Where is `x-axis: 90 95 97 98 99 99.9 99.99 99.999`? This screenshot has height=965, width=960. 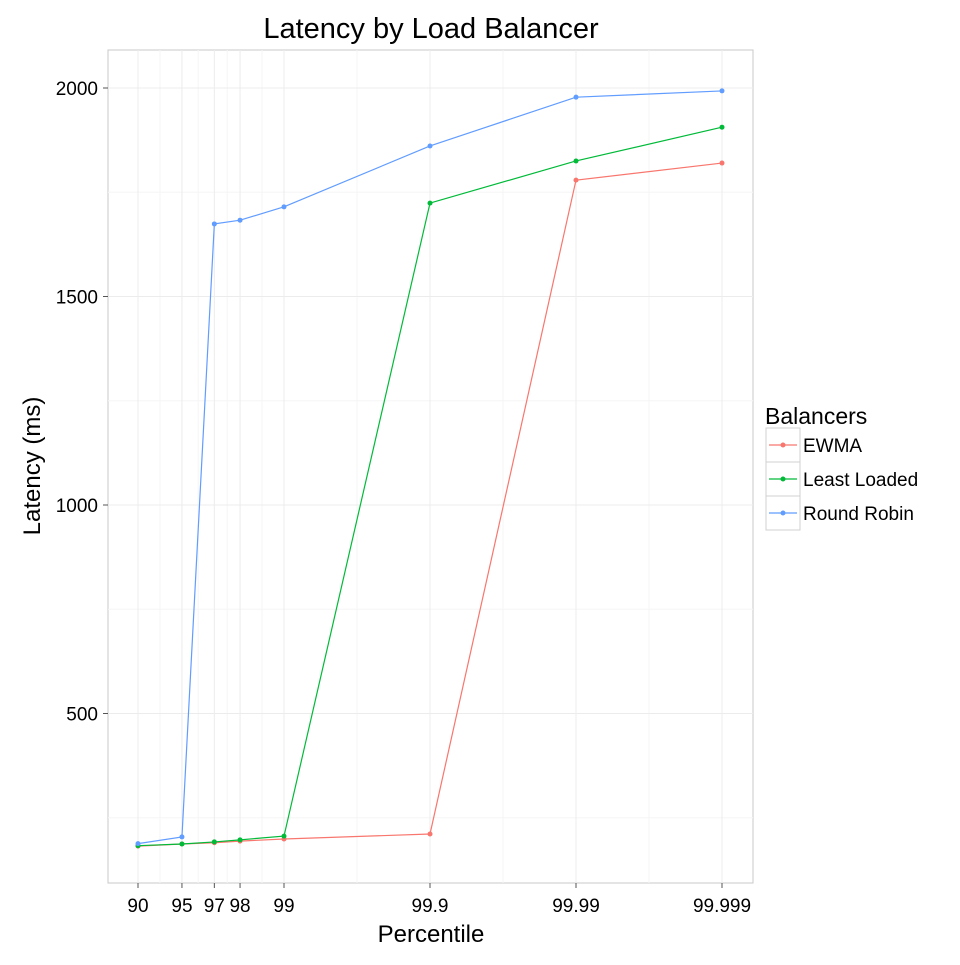
x-axis: 90 95 97 98 99 99.9 99.99 99.999 is located at coordinates (439, 900).